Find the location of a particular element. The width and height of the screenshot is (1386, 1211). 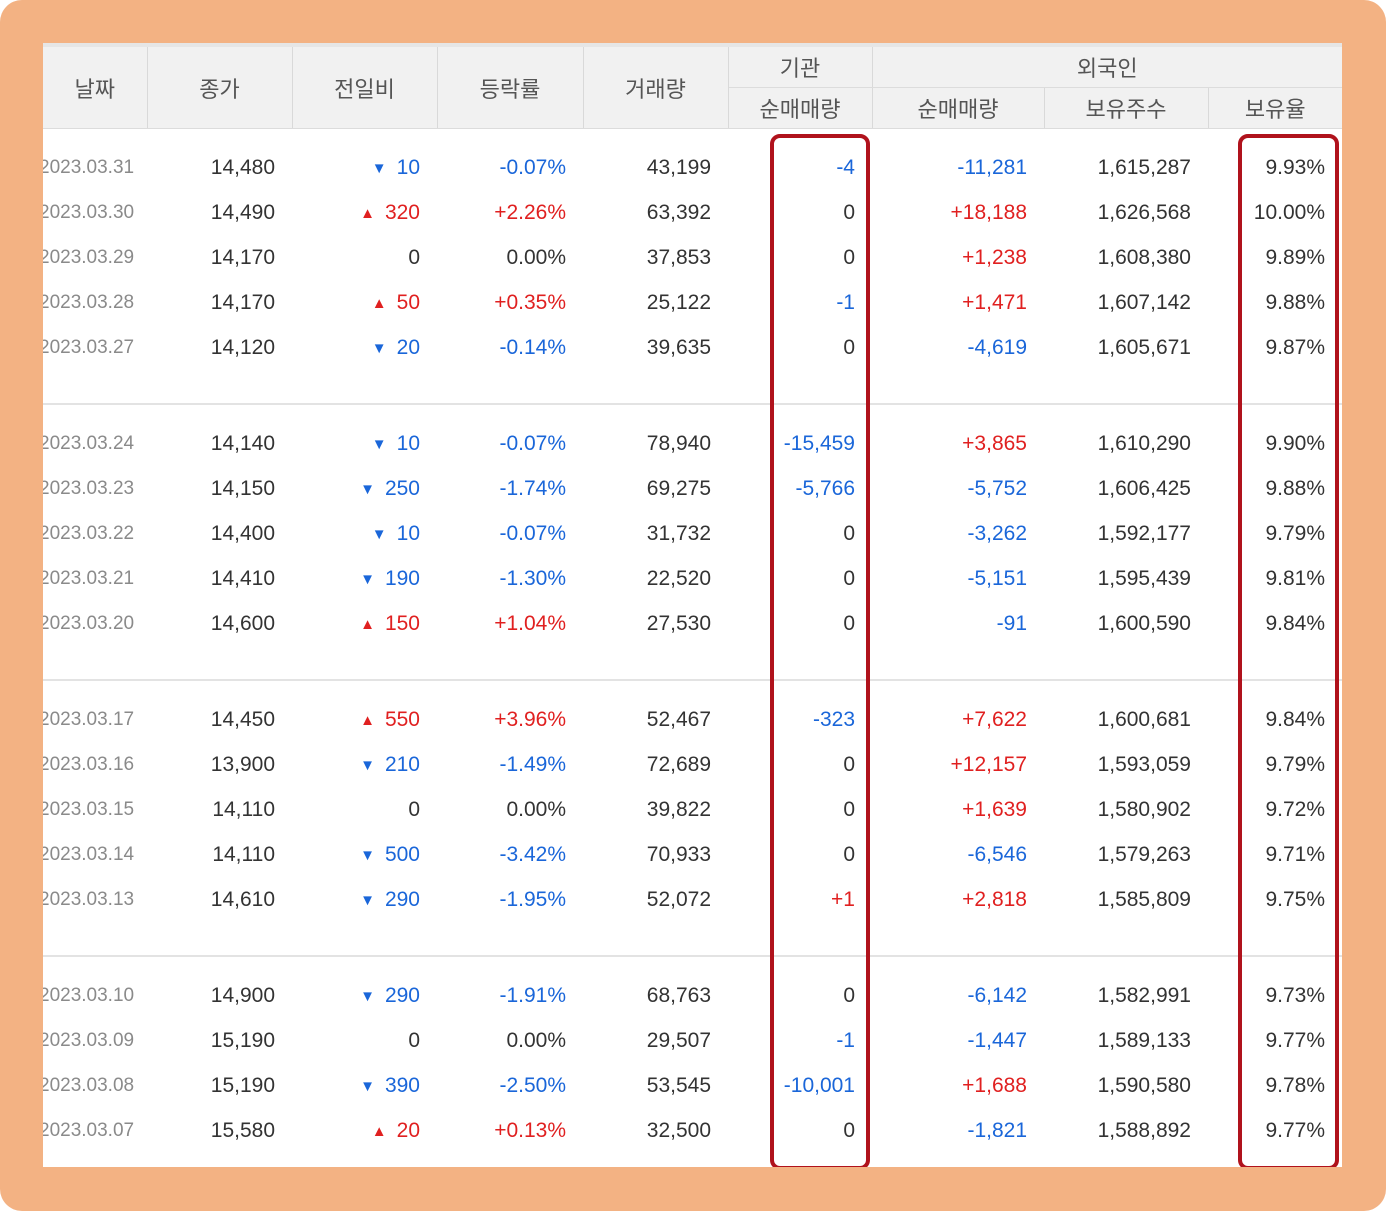

header-foreign-ratio: 보유율 is located at coordinates (1275, 108).